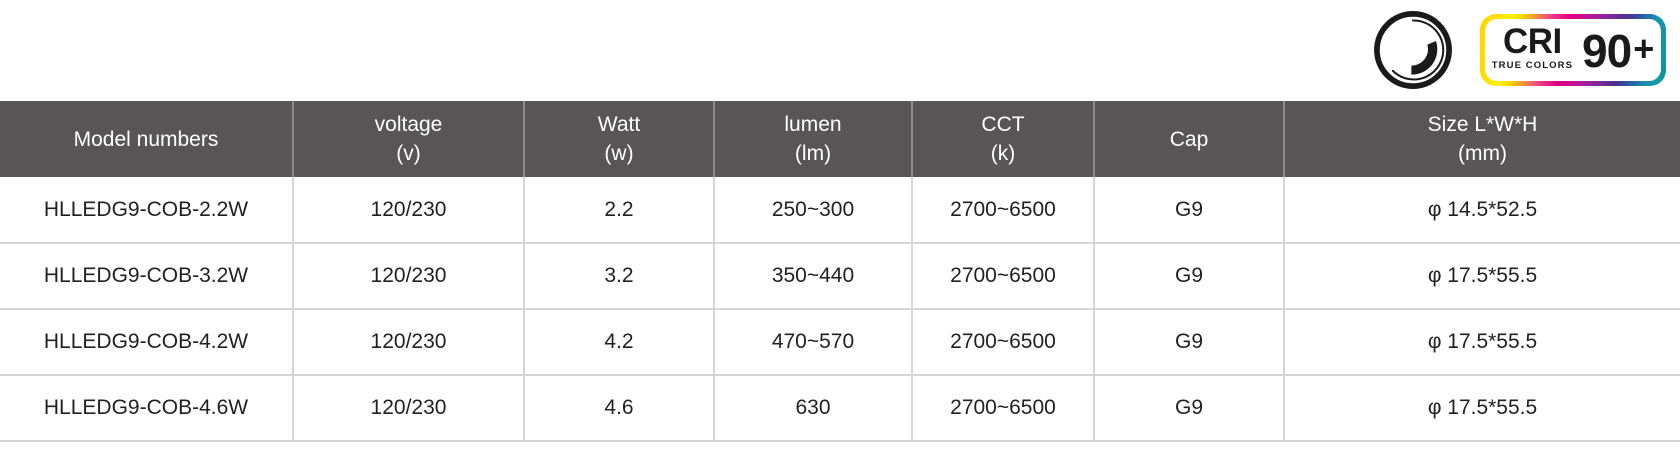 The height and width of the screenshot is (471, 1680). Describe the element at coordinates (619, 124) in the screenshot. I see `column-header-line1: Watt` at that location.